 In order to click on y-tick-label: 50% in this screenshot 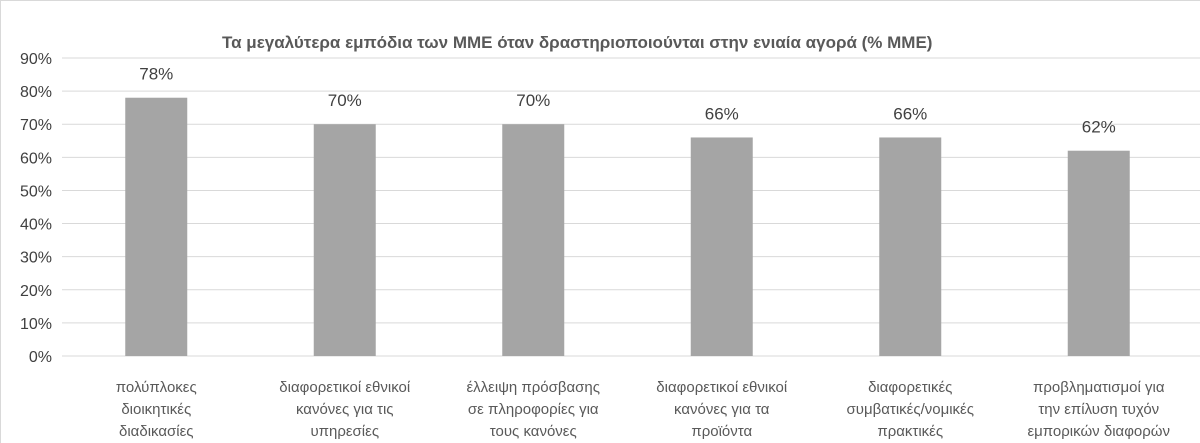, I will do `click(36, 191)`.